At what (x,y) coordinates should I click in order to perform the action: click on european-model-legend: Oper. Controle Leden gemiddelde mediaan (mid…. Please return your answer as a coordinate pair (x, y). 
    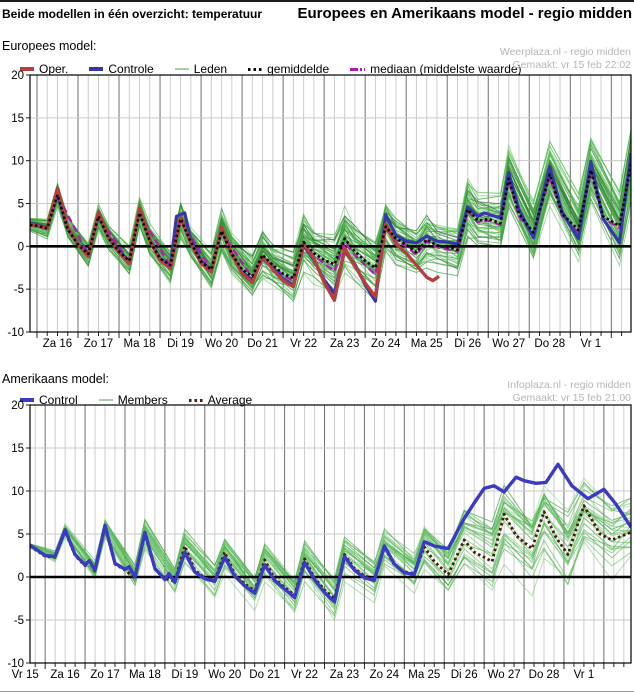
    Looking at the image, I should click on (271, 69).